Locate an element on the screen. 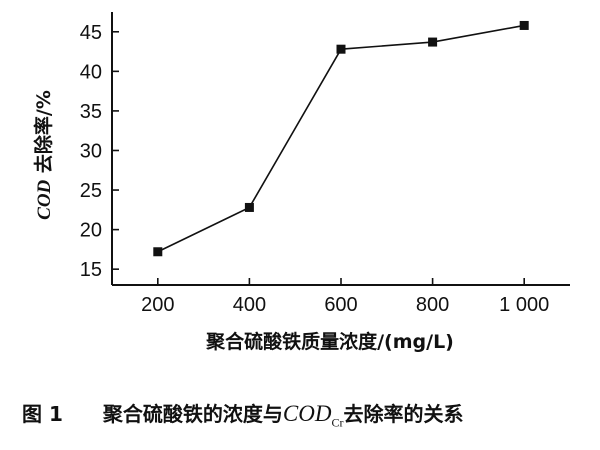  x-tick-label: 800 is located at coordinates (432, 305).